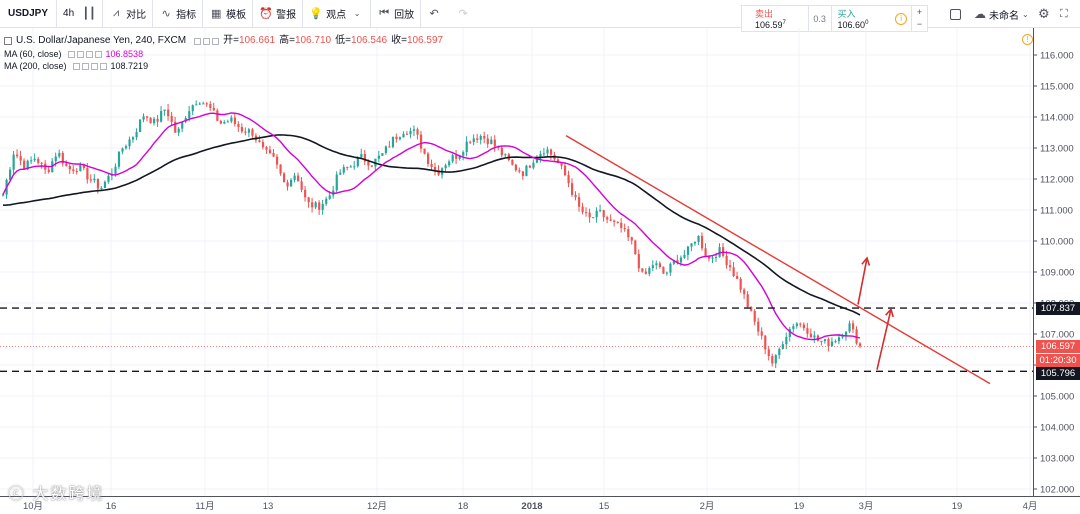 This screenshot has height=514, width=1080. Describe the element at coordinates (1057, 459) in the screenshot. I see `price-tick-label: 103.000` at that location.